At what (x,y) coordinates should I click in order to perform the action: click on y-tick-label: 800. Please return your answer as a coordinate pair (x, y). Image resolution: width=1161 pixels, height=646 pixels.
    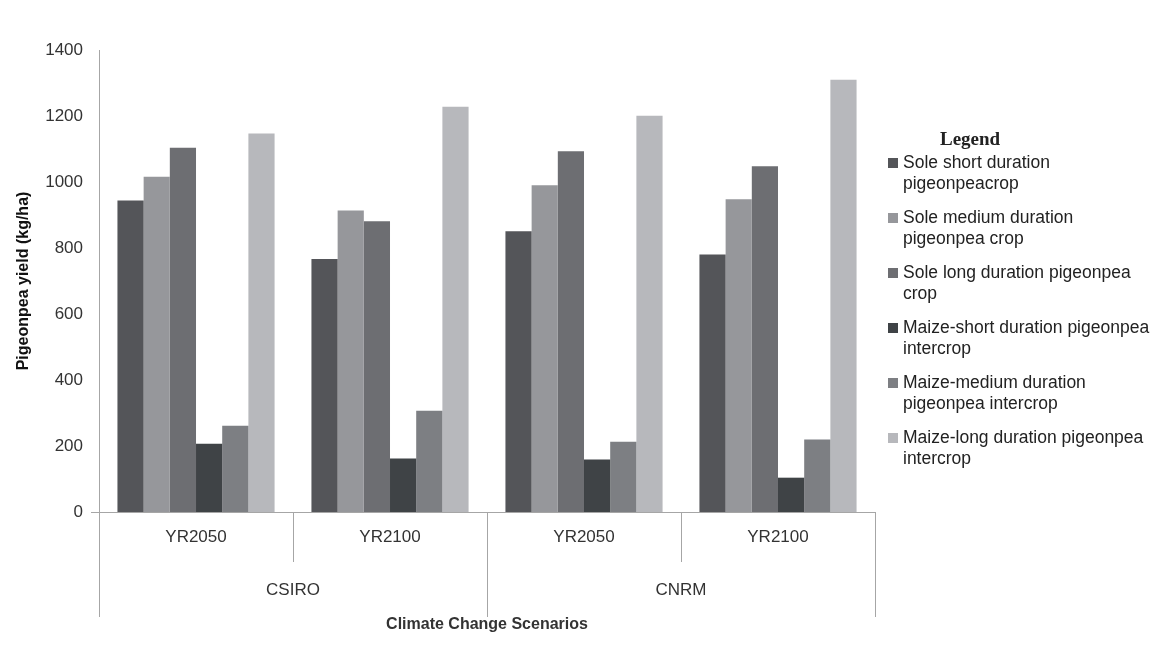
    Looking at the image, I should click on (69, 247).